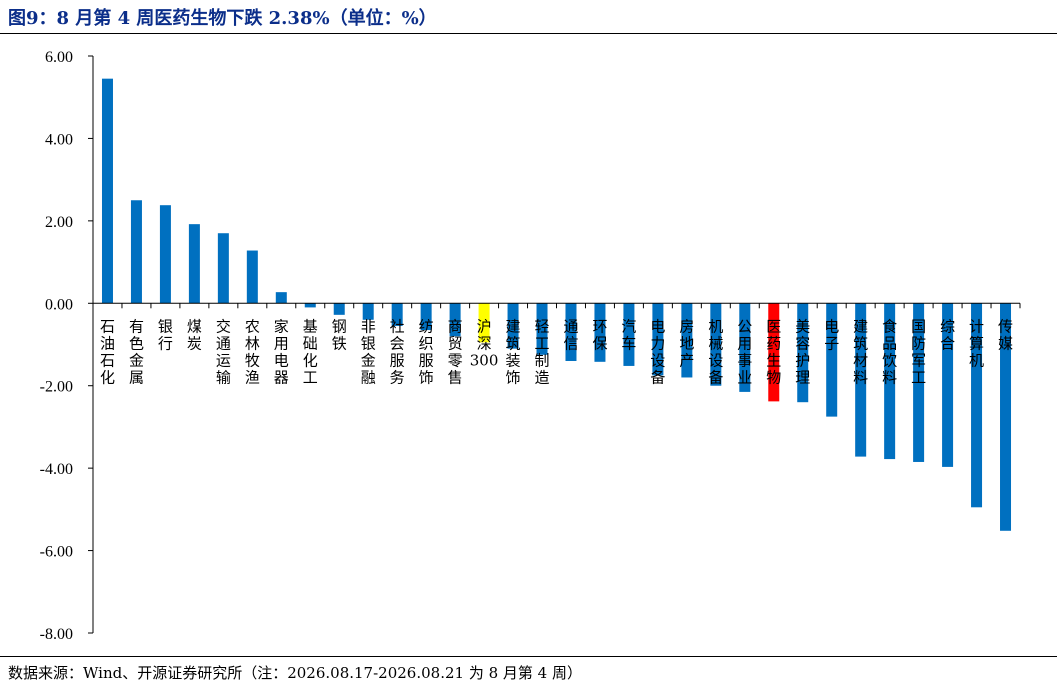 Image resolution: width=1057 pixels, height=688 pixels. Describe the element at coordinates (56, 469) in the screenshot. I see `y-tick-label: -4.00` at that location.